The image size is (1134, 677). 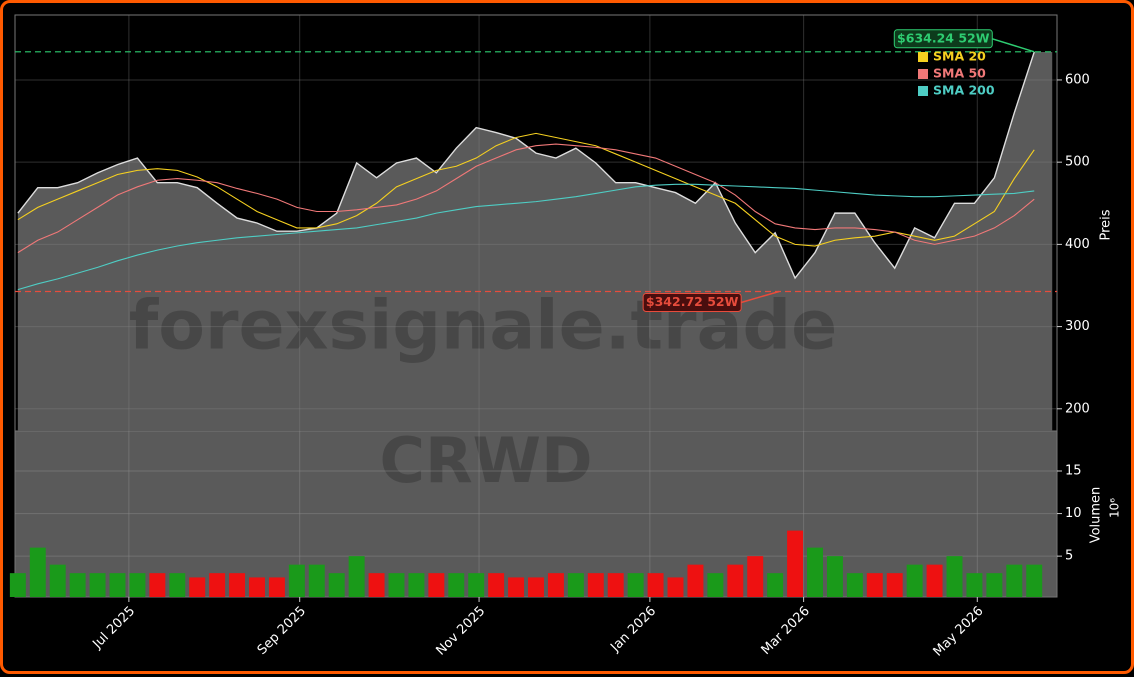 What do you see at coordinates (1073, 471) in the screenshot?
I see `y-tick-label: 15` at bounding box center [1073, 471].